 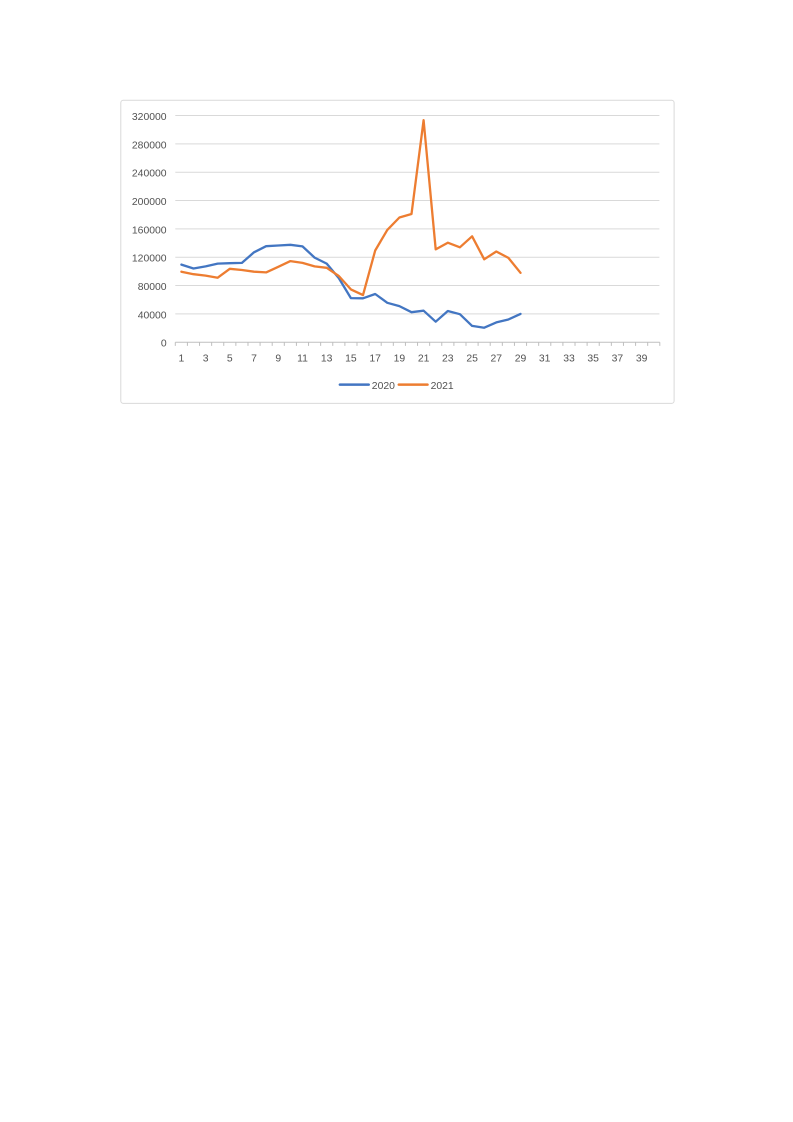 I want to click on svg-text: 120000, so click(x=149, y=259).